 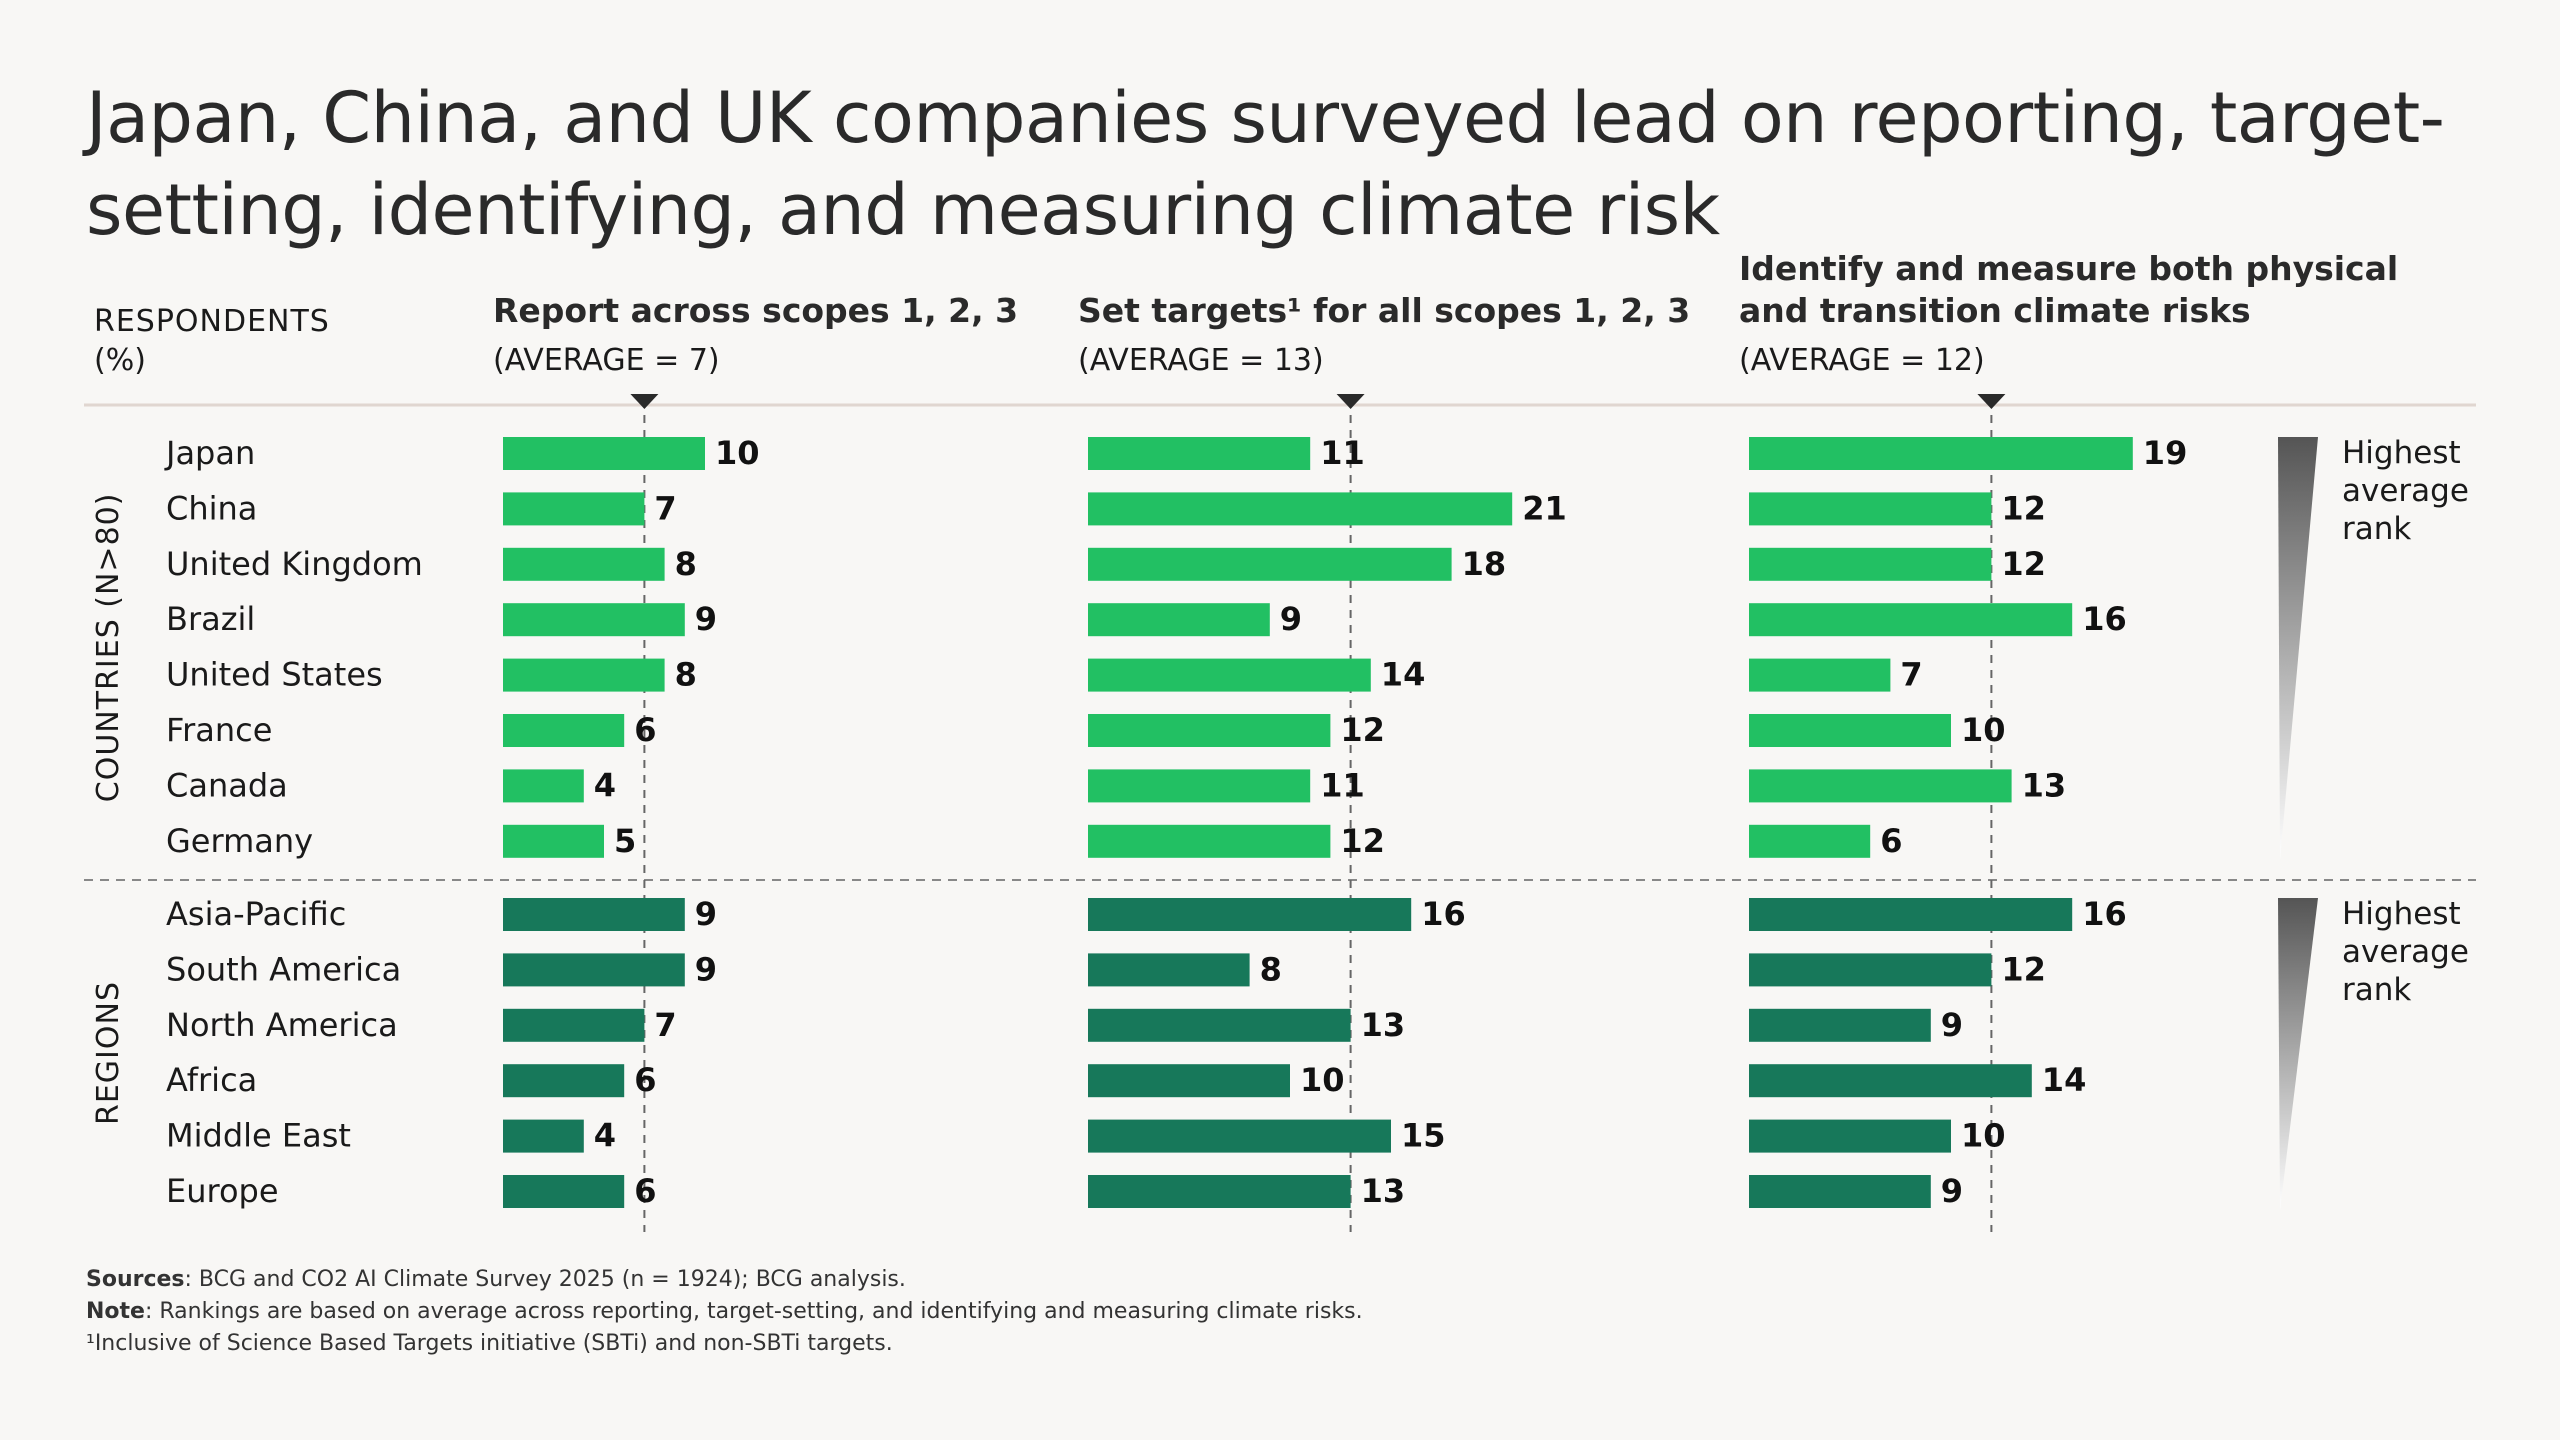 What do you see at coordinates (1342, 785) in the screenshot?
I see `value-label-canada-col2: 11` at bounding box center [1342, 785].